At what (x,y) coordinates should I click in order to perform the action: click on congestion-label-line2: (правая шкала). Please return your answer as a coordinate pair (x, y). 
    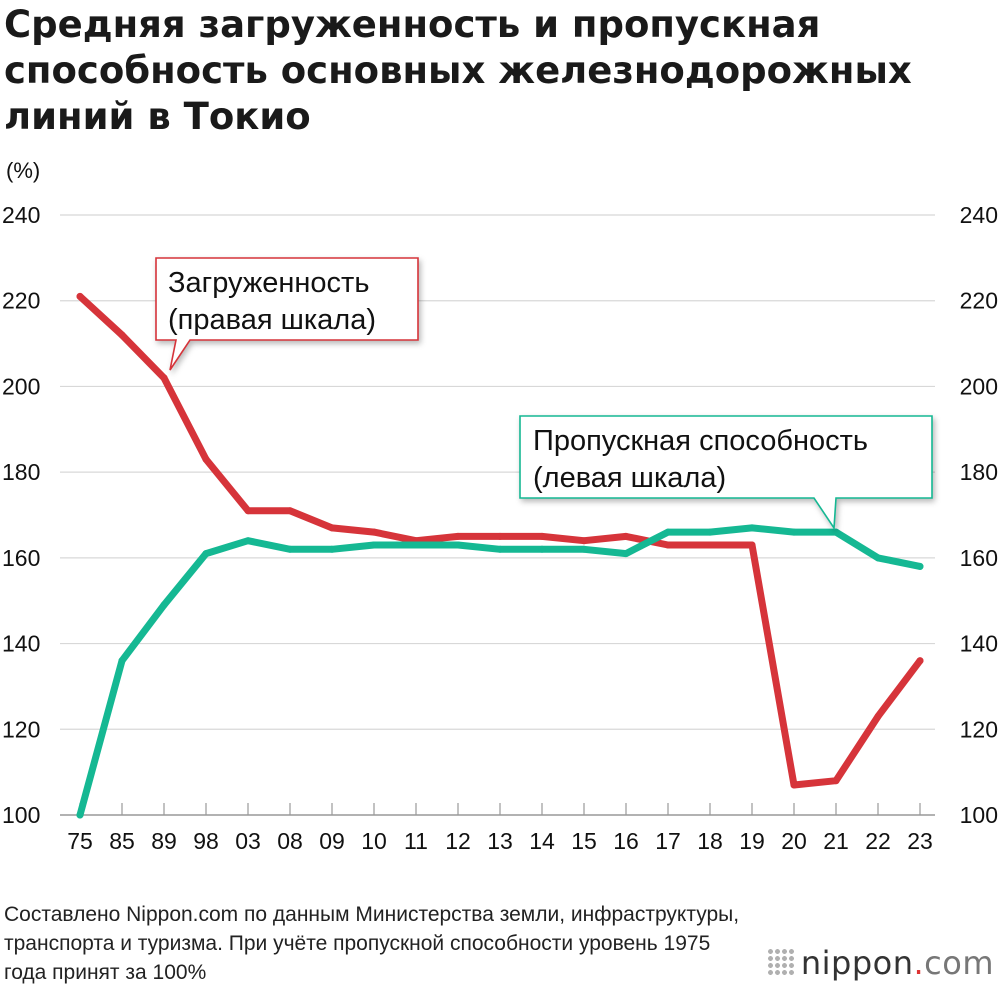
    Looking at the image, I should click on (272, 320).